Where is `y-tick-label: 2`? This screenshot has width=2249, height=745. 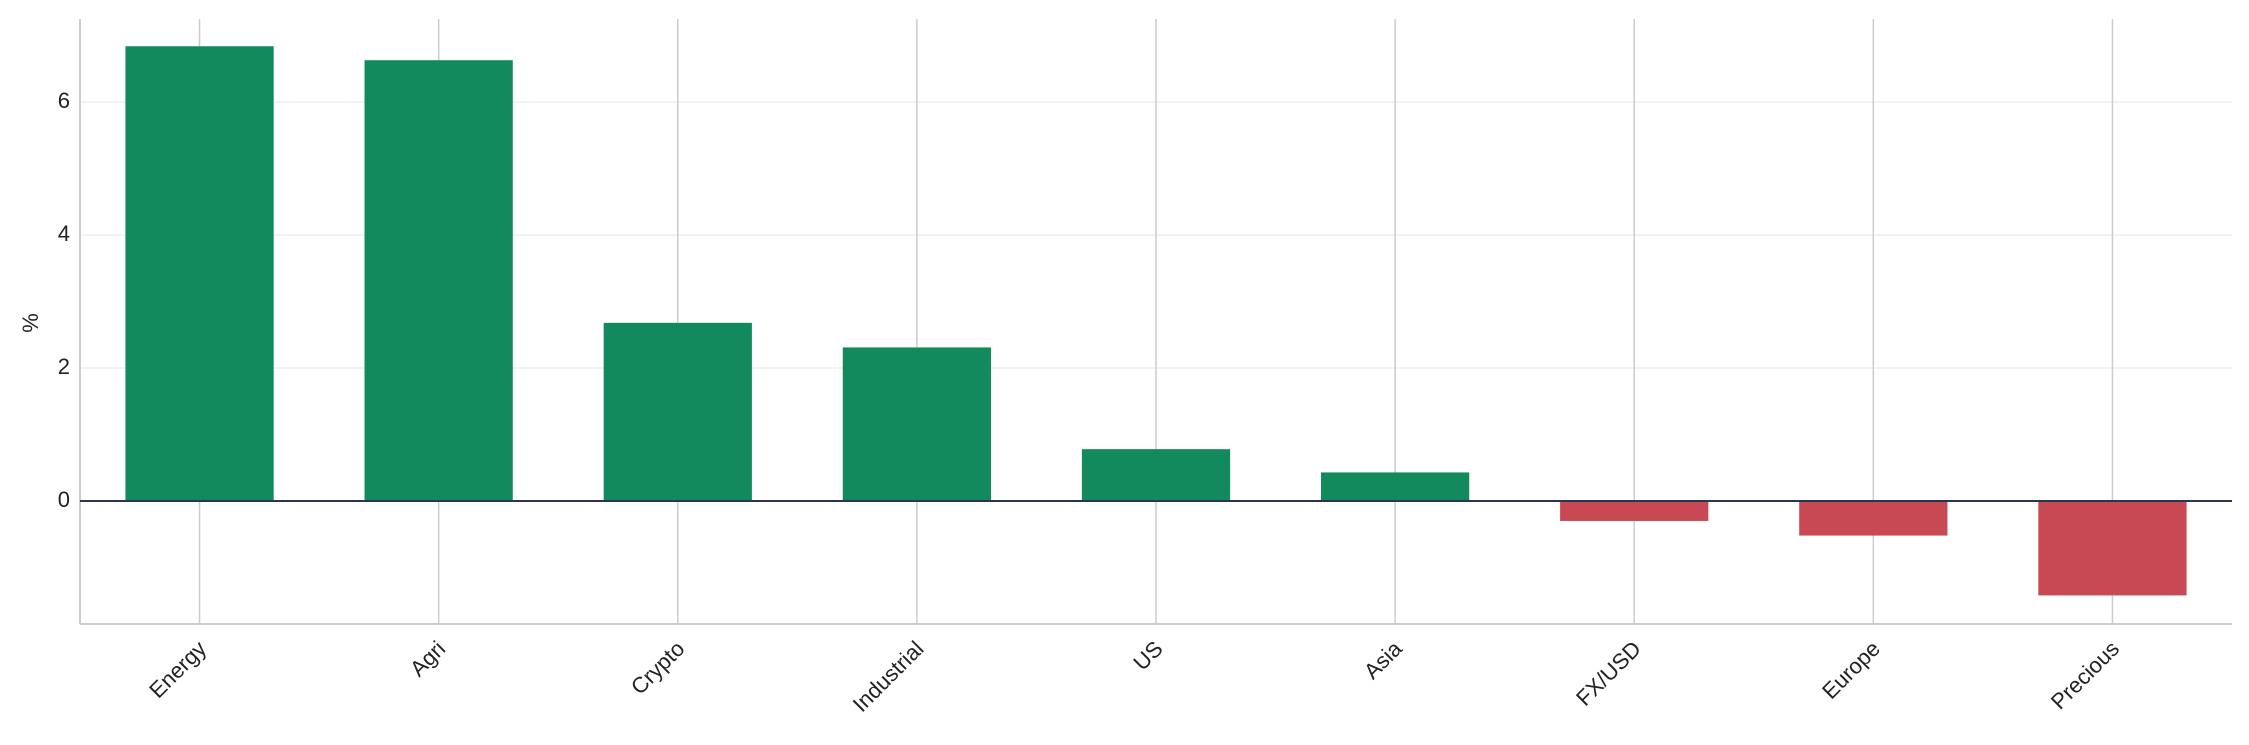 y-tick-label: 2 is located at coordinates (64, 366).